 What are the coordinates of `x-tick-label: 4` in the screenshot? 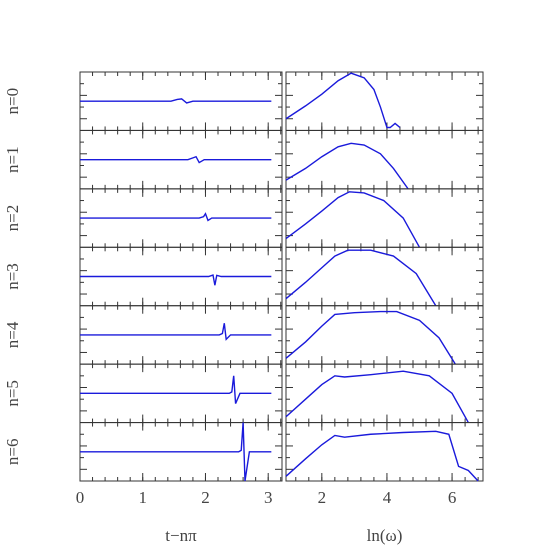 It's located at (387, 497).